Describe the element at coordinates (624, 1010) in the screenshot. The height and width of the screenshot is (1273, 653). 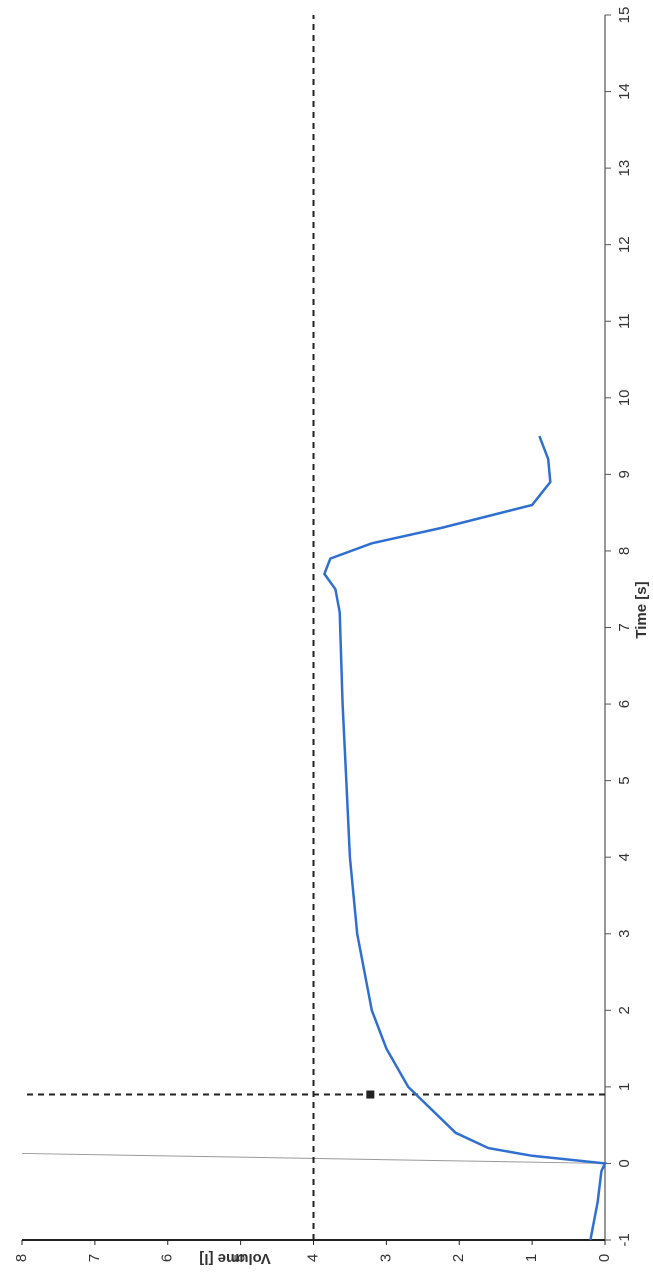
I see `x-tick-label: 2` at that location.